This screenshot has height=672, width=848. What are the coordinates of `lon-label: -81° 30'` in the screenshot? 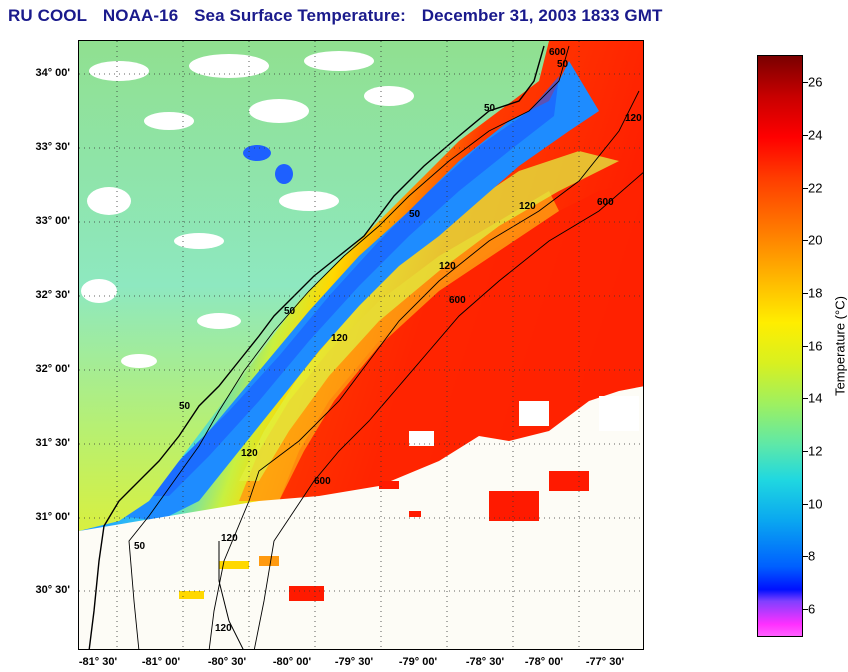 It's located at (98, 662).